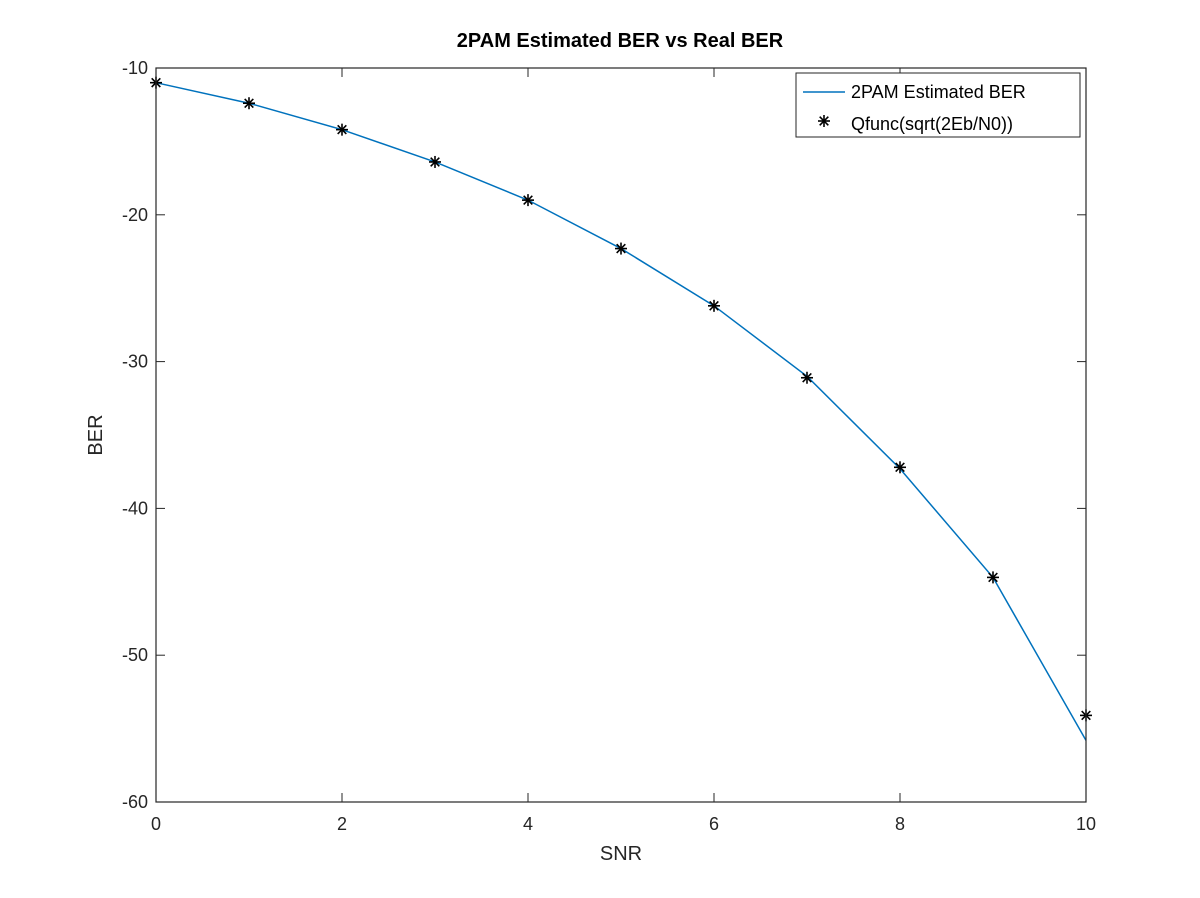 The image size is (1200, 898). I want to click on y-tick-label: -40, so click(135, 508).